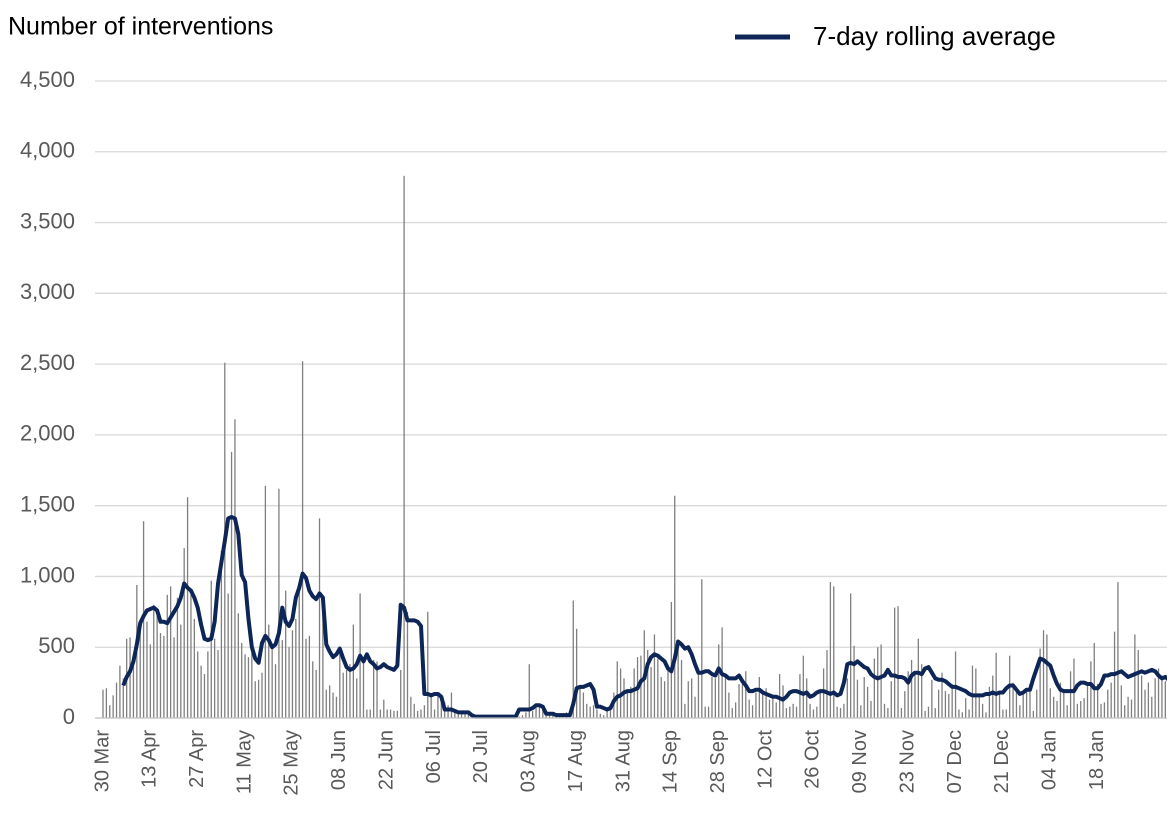 Image resolution: width=1167 pixels, height=821 pixels. I want to click on x-tick-label: 06 Jul, so click(434, 756).